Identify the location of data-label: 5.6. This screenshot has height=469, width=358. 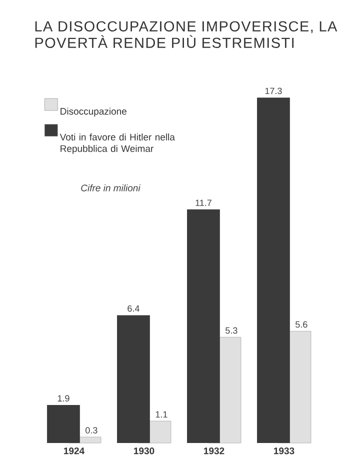
(302, 324).